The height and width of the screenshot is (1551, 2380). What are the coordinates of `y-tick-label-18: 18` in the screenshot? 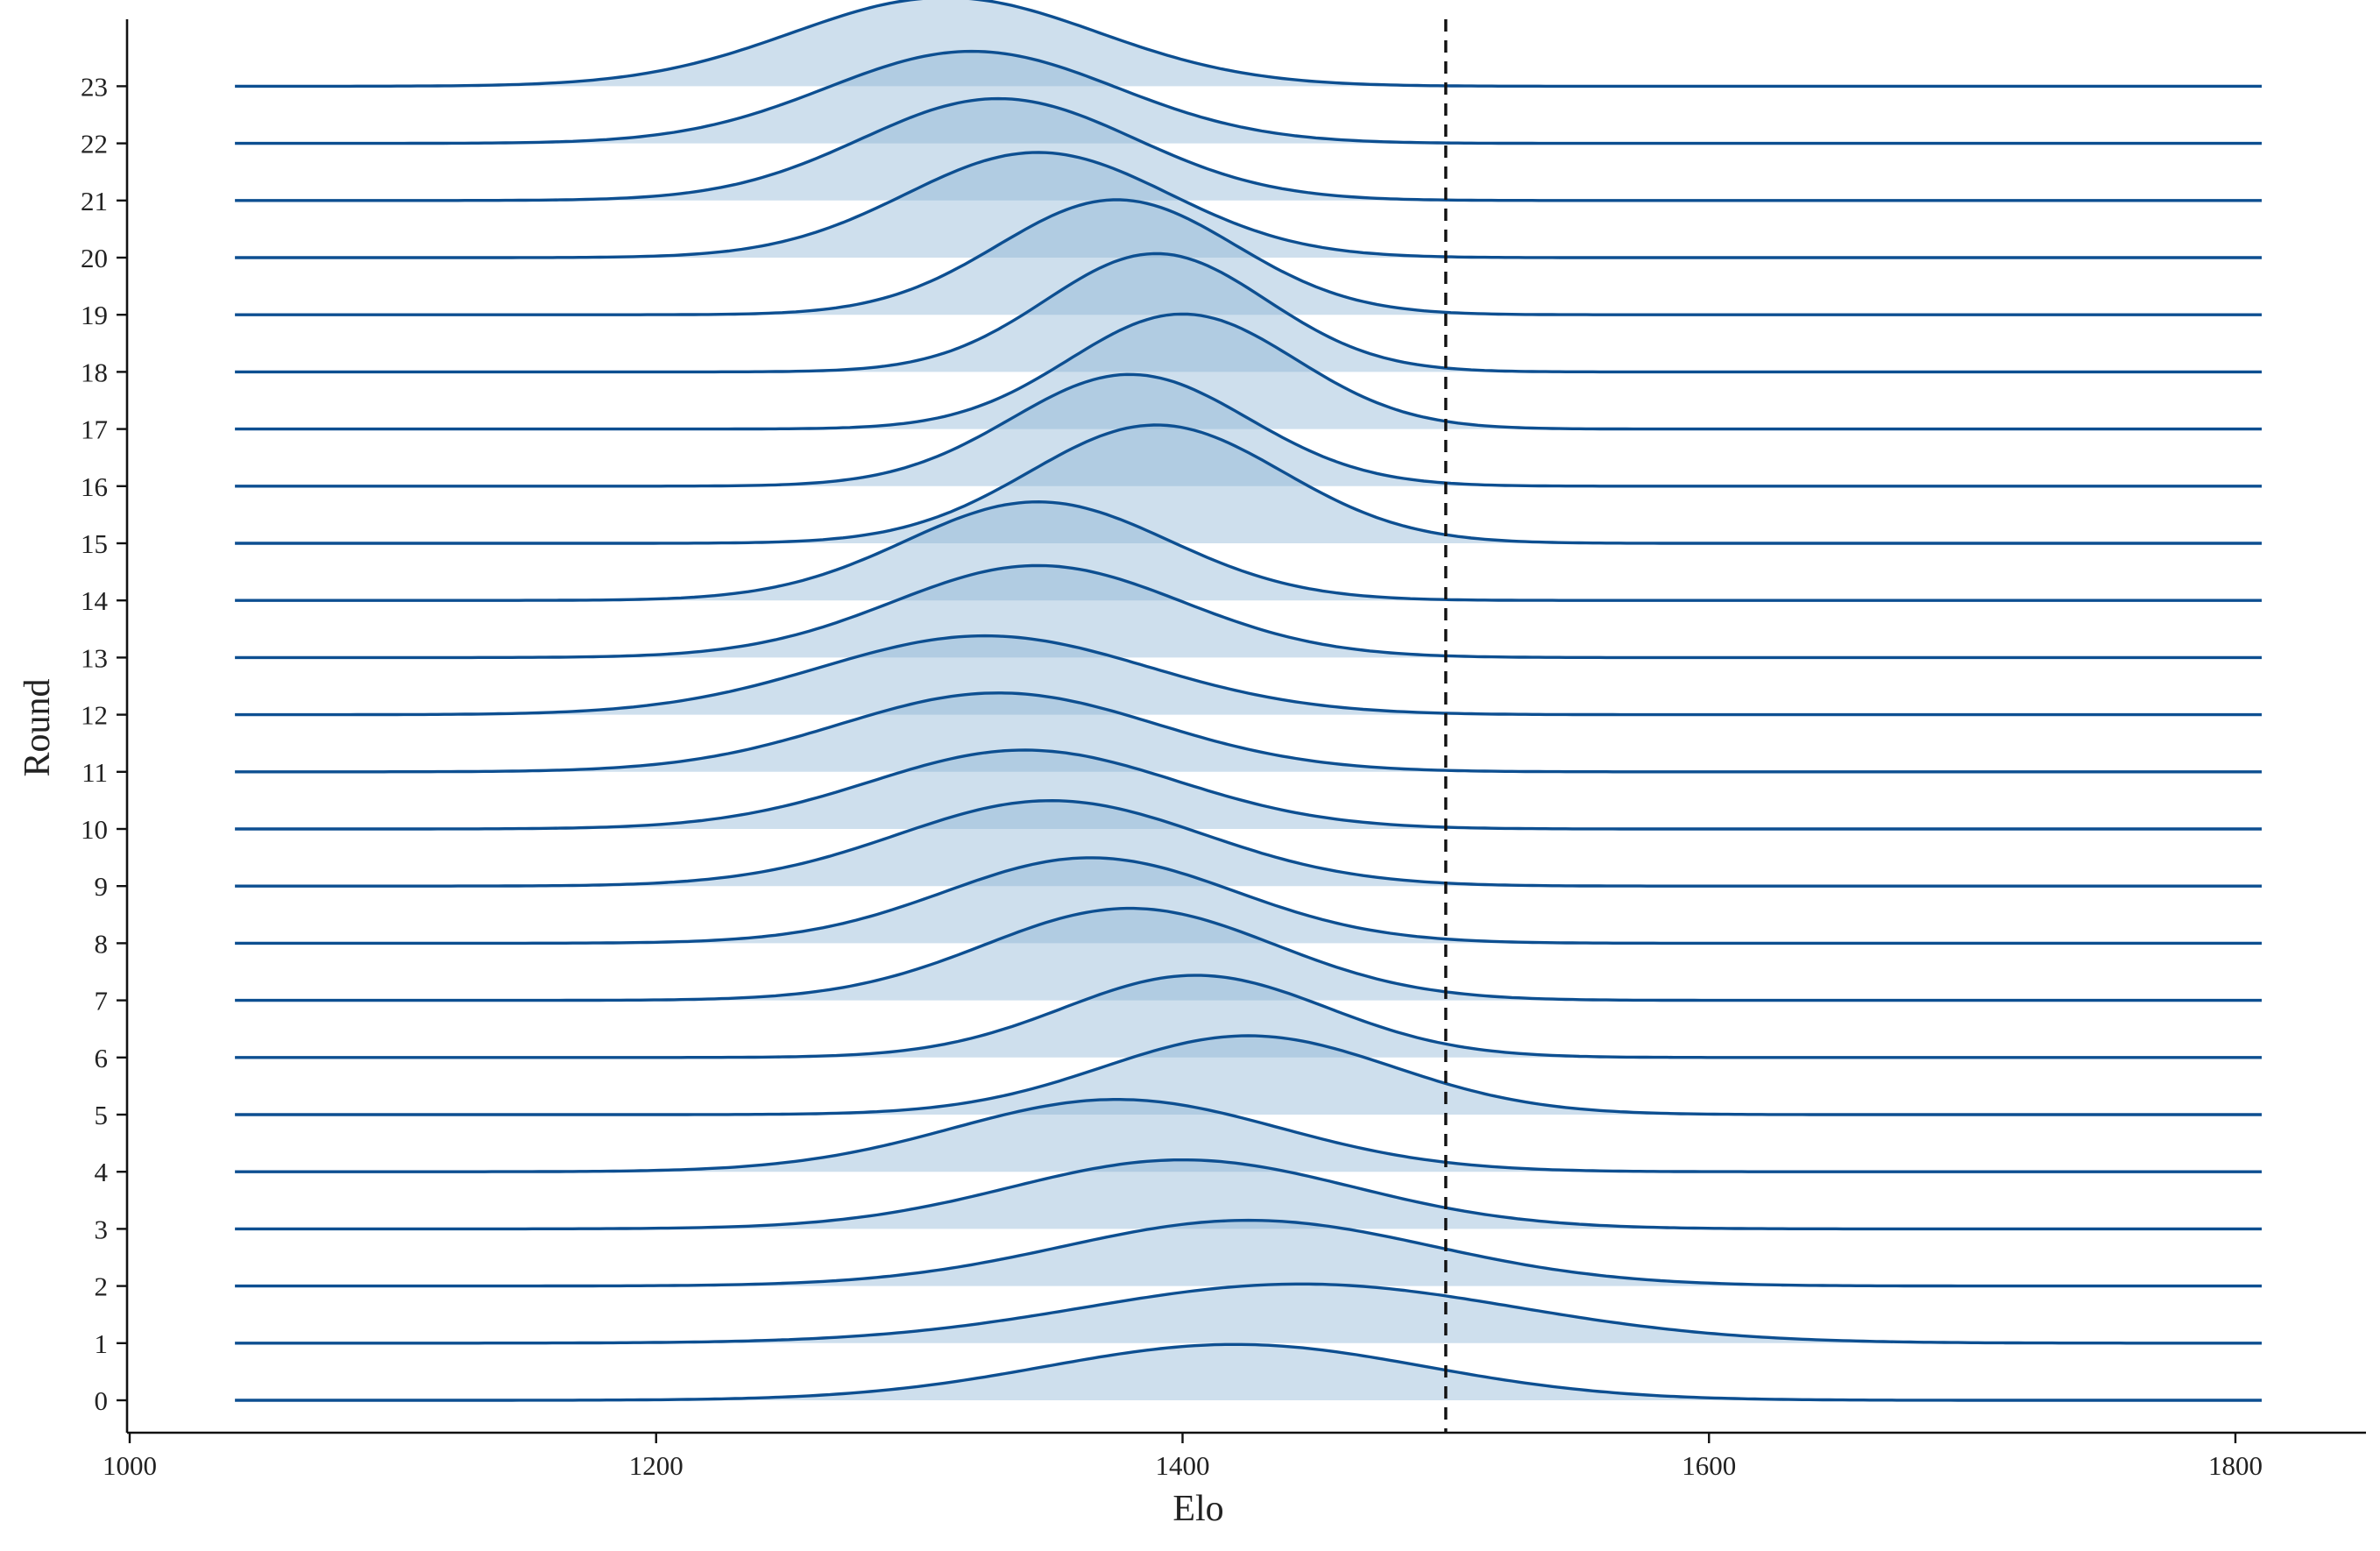 It's located at (94, 372).